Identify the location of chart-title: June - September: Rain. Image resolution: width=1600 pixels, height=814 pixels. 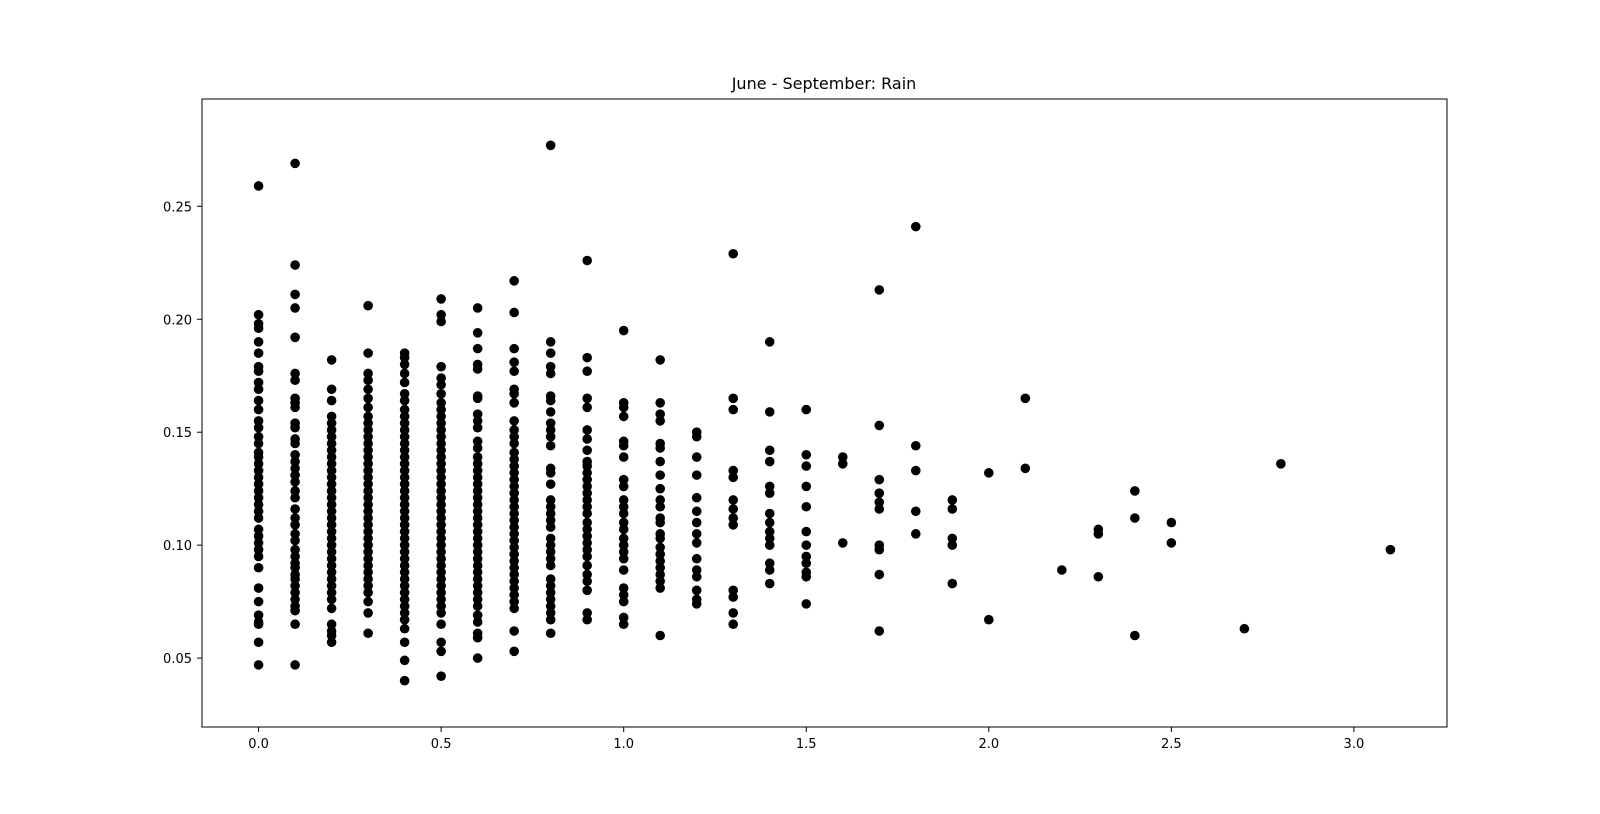
(824, 83).